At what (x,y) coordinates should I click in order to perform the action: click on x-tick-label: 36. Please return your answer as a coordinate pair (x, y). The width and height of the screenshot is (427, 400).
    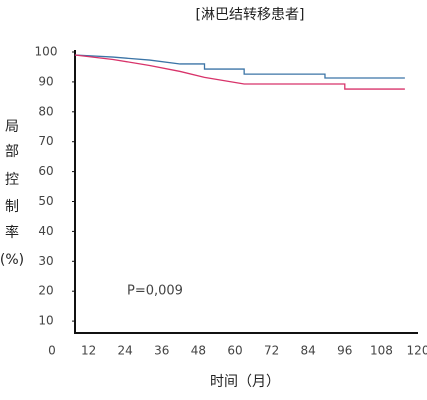
    Looking at the image, I should click on (161, 351).